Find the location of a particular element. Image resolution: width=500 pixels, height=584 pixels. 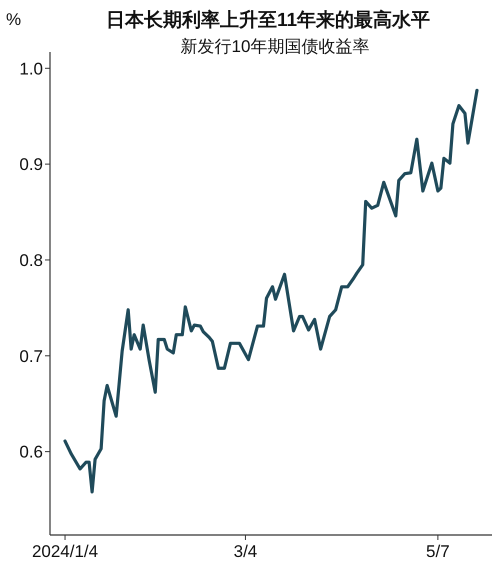

y-tick-label: 0.7 is located at coordinates (31, 356).